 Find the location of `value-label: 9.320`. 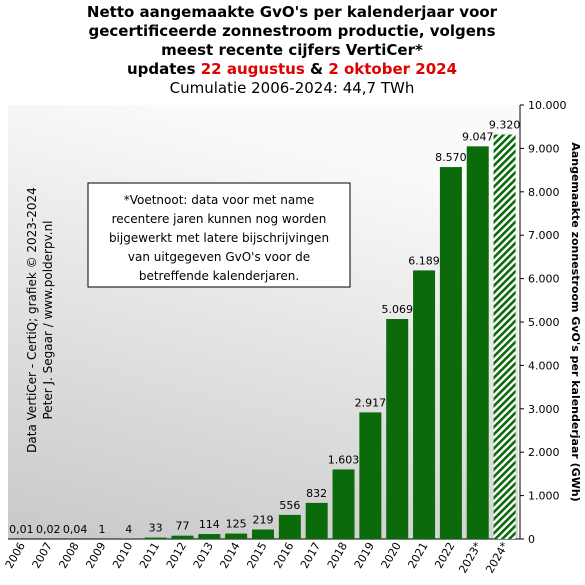

value-label: 9.320 is located at coordinates (505, 125).